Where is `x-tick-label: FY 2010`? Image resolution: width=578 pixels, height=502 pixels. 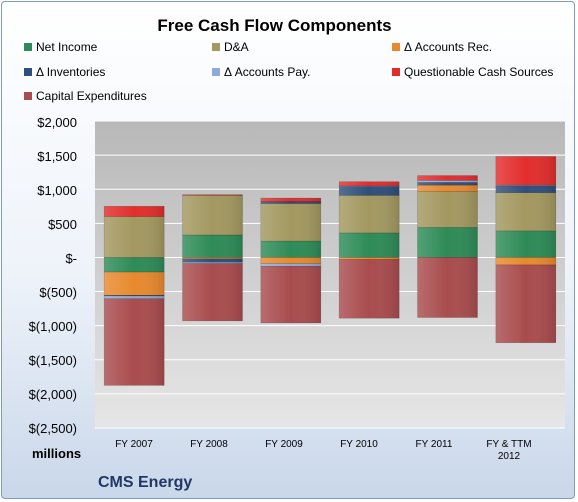
x-tick-label: FY 2010 is located at coordinates (359, 444).